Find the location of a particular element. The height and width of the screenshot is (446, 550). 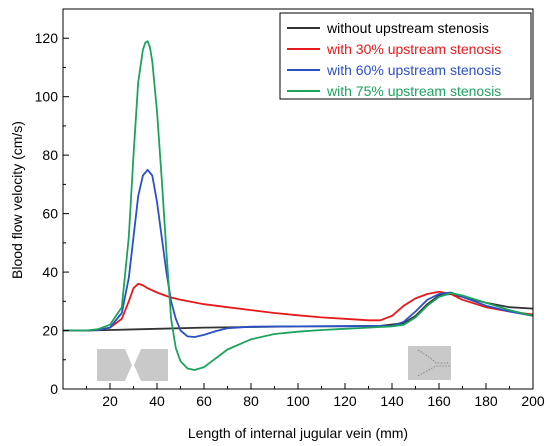

stenosis-insets is located at coordinates (274, 363).